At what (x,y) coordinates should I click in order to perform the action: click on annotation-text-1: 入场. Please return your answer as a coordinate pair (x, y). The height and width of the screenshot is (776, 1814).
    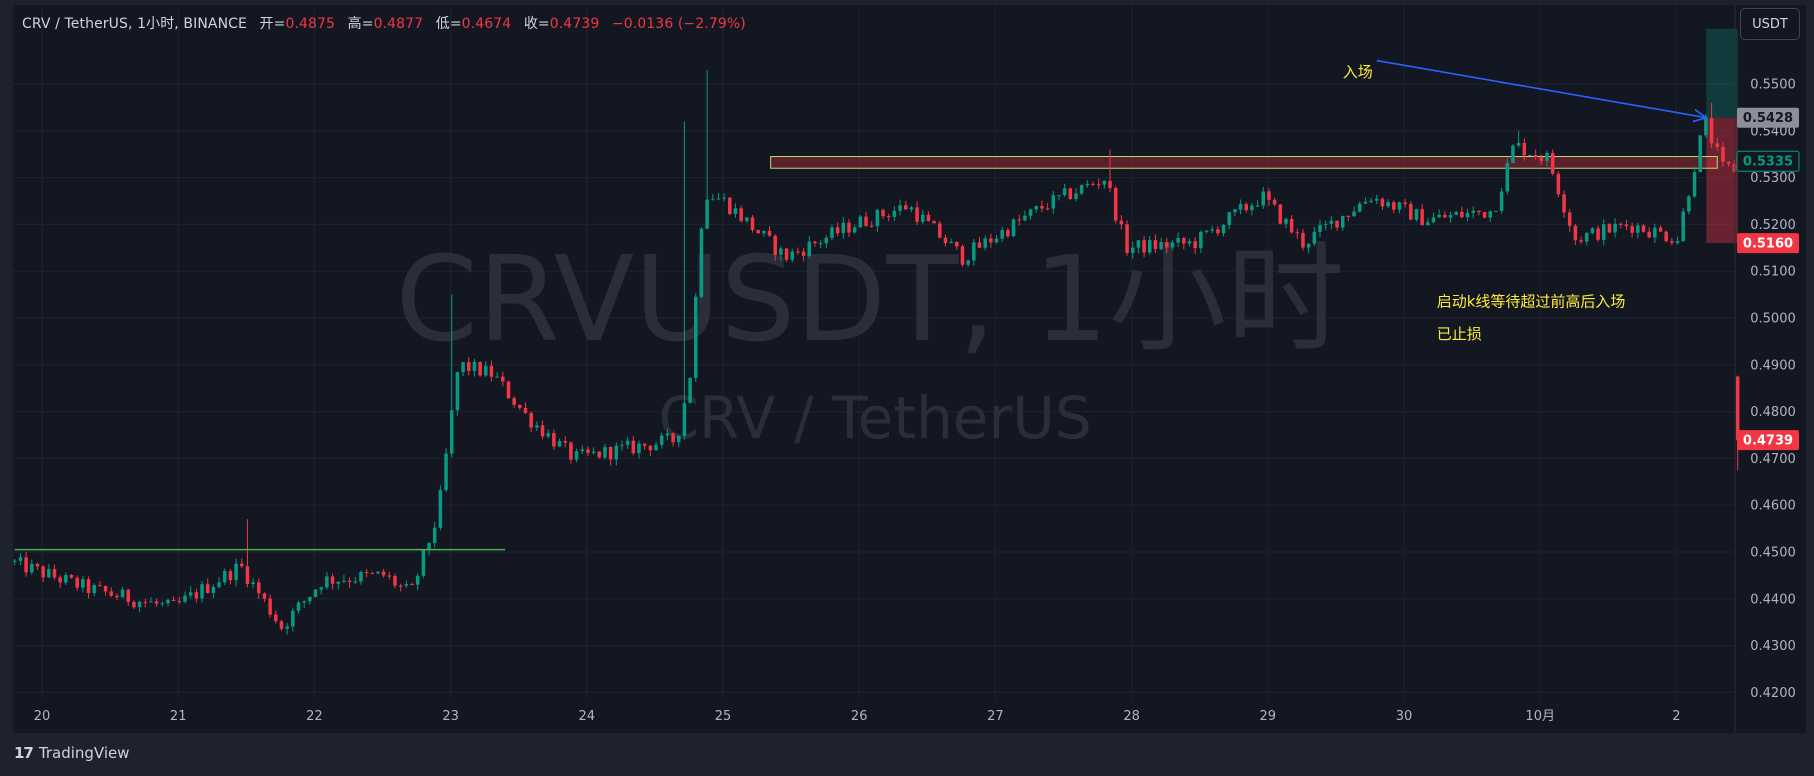
    Looking at the image, I should click on (1358, 72).